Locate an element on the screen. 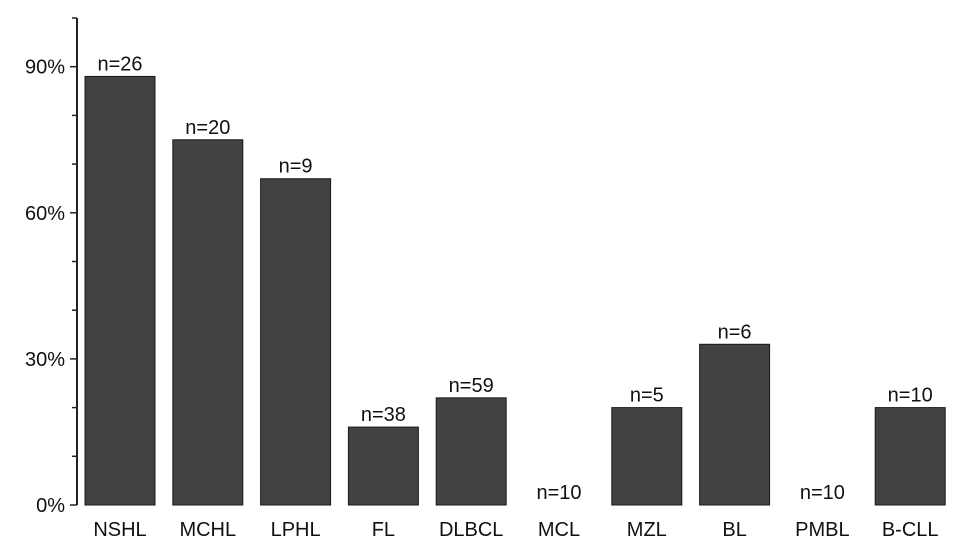 Image resolution: width=965 pixels, height=550 pixels. y-tick-label: 30% is located at coordinates (45, 360).